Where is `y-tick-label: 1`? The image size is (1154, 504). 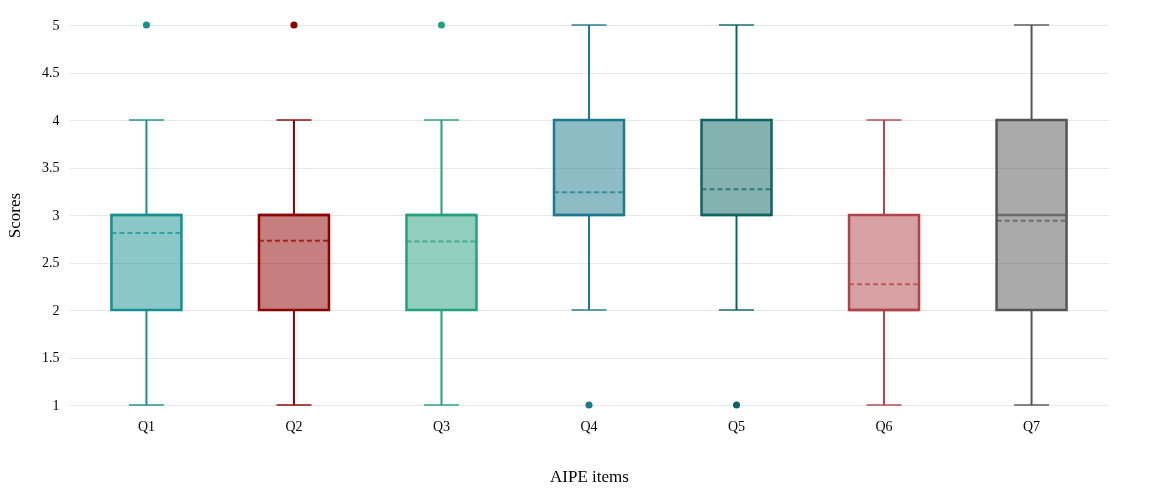
y-tick-label: 1 is located at coordinates (56, 405).